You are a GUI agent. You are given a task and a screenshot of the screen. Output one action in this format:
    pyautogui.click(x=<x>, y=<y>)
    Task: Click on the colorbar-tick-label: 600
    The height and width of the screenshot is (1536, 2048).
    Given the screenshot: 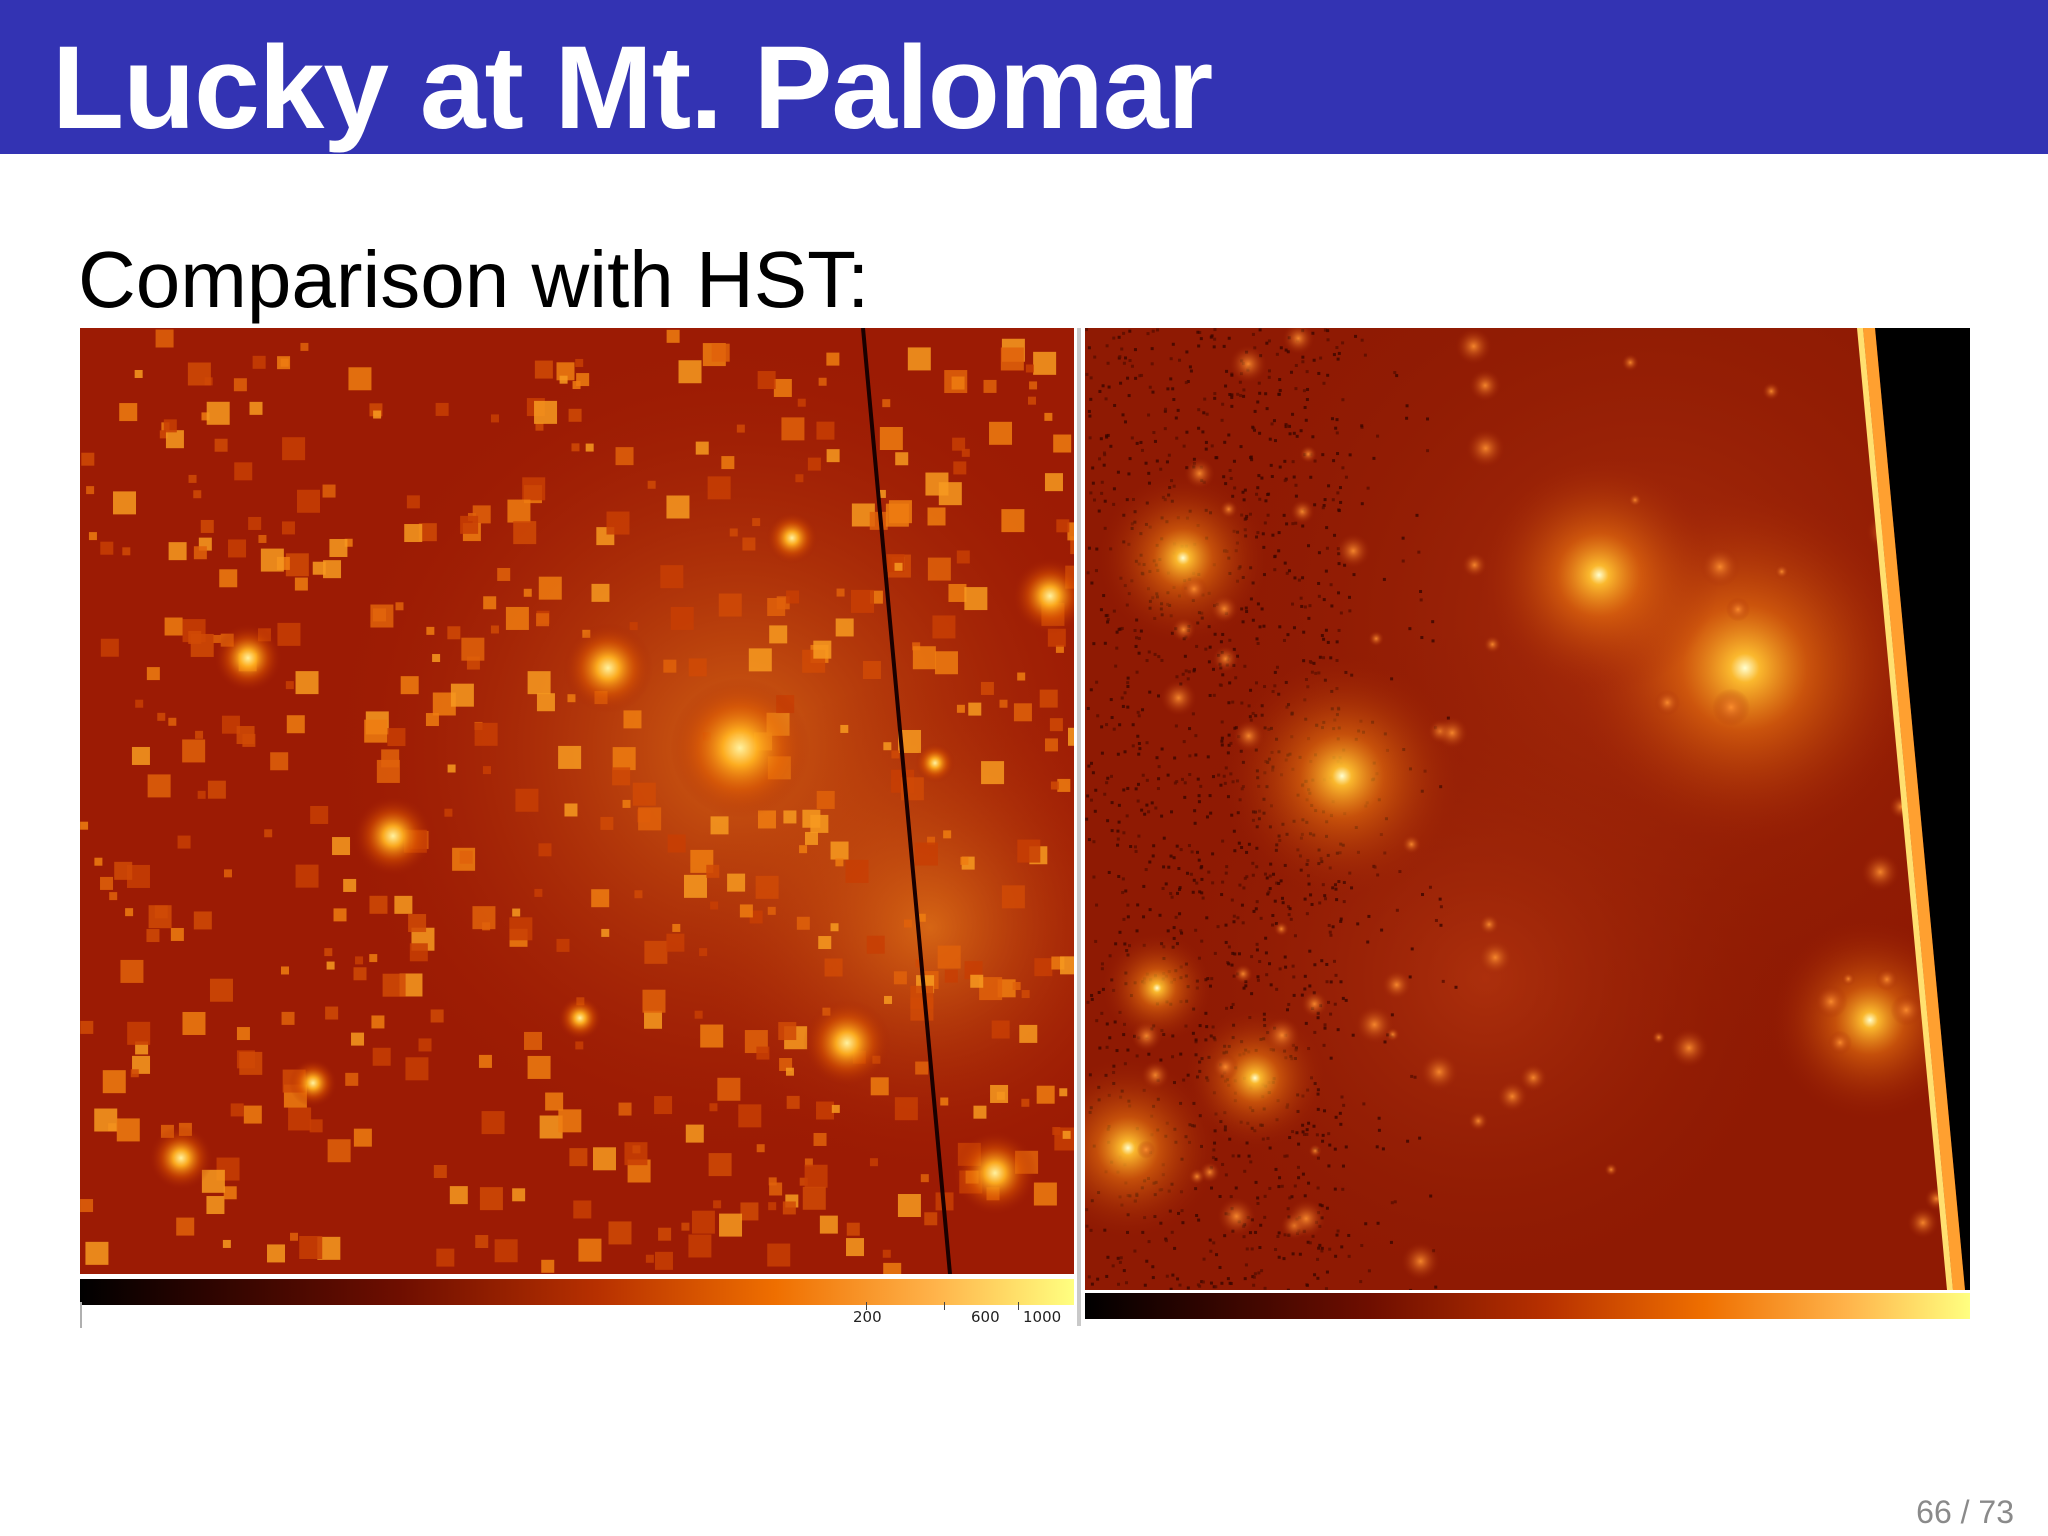 What is the action you would take?
    pyautogui.click(x=985, y=1317)
    